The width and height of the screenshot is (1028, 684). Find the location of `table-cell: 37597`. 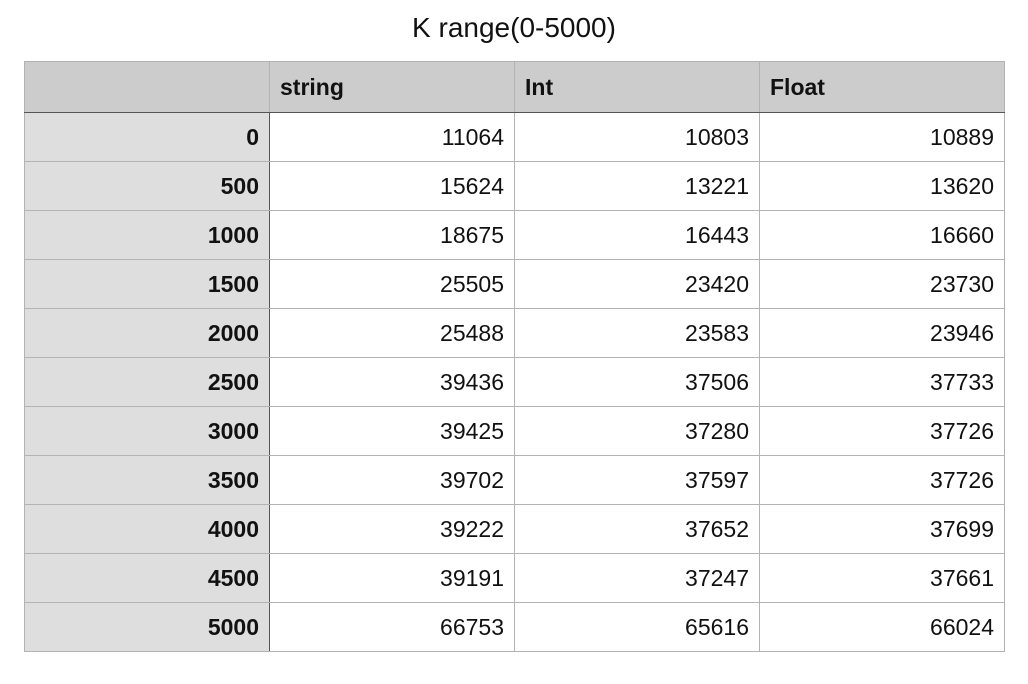

table-cell: 37597 is located at coordinates (637, 480).